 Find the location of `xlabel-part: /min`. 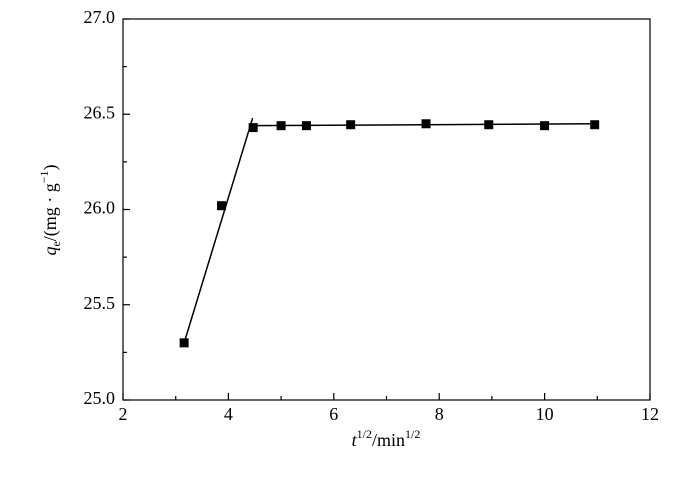

xlabel-part: /min is located at coordinates (388, 440).